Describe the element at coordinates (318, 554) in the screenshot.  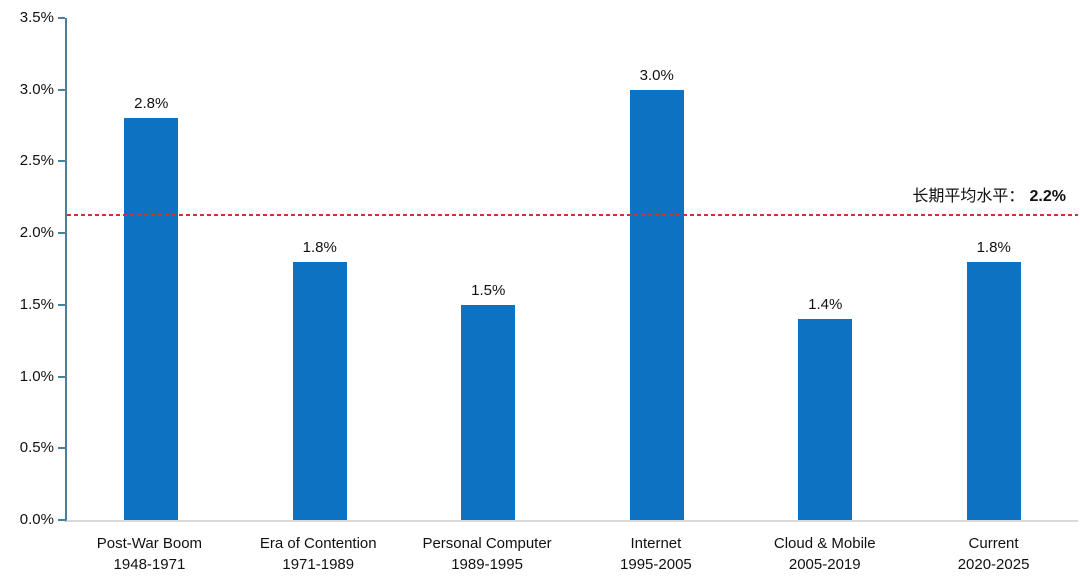
I see `x-category-label: Era of Contention 1971-1989` at that location.